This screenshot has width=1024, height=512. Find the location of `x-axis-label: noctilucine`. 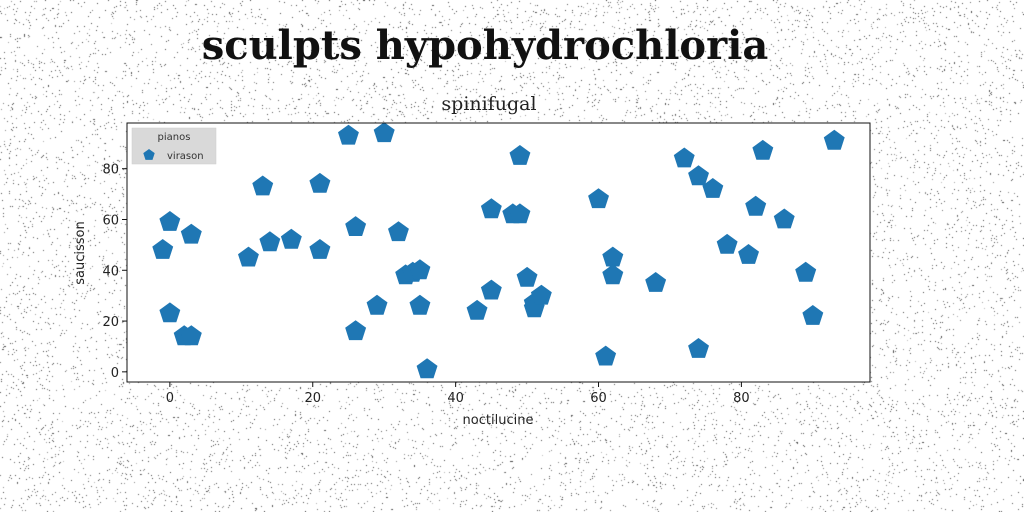

x-axis-label: noctilucine is located at coordinates (498, 420).